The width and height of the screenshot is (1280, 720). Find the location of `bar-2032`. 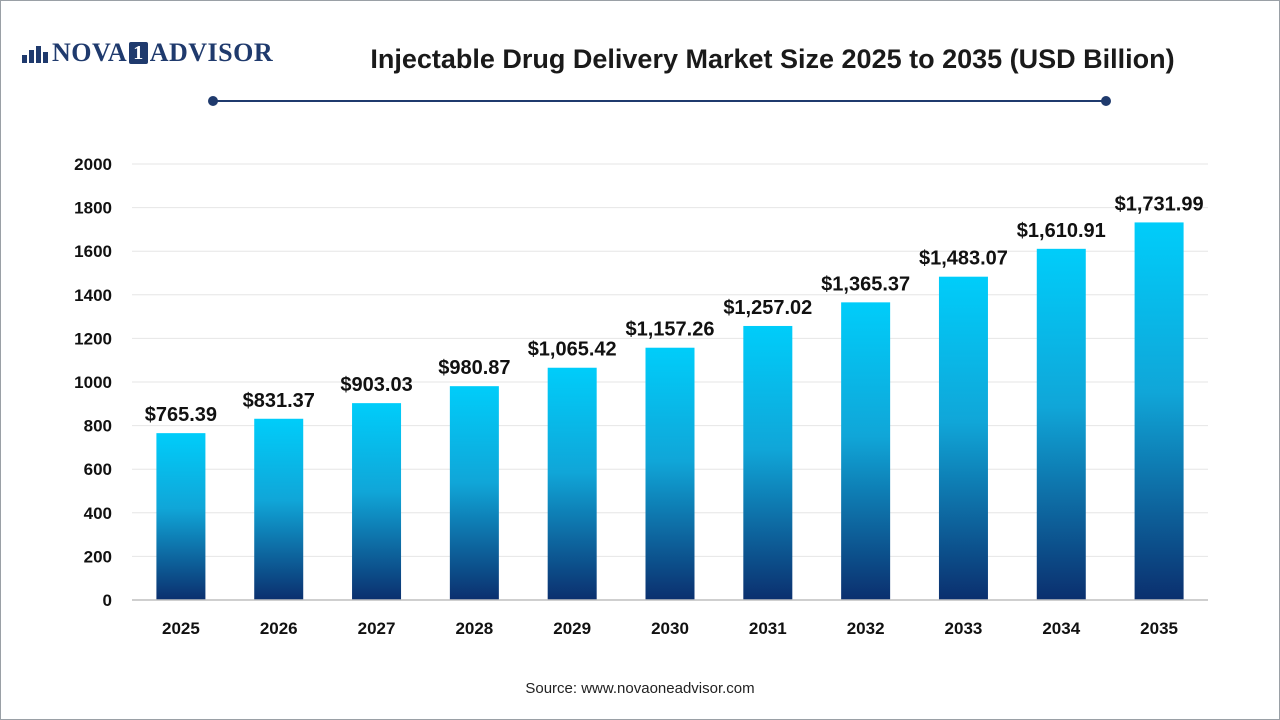

bar-2032 is located at coordinates (866, 451).